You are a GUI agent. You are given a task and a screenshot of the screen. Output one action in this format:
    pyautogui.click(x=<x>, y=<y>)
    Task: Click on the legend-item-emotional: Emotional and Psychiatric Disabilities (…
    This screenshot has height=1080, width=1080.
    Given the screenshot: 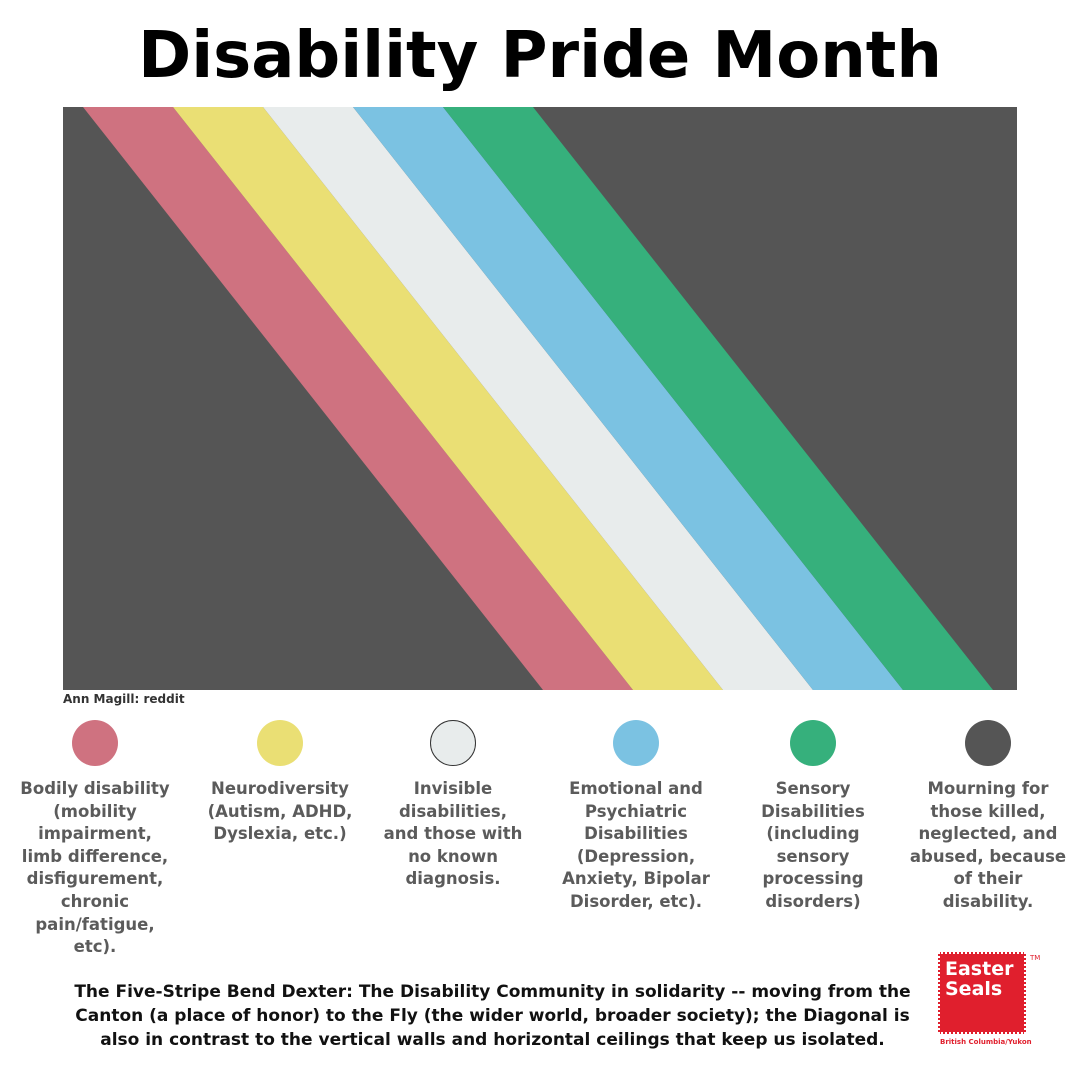 What is the action you would take?
    pyautogui.click(x=636, y=817)
    